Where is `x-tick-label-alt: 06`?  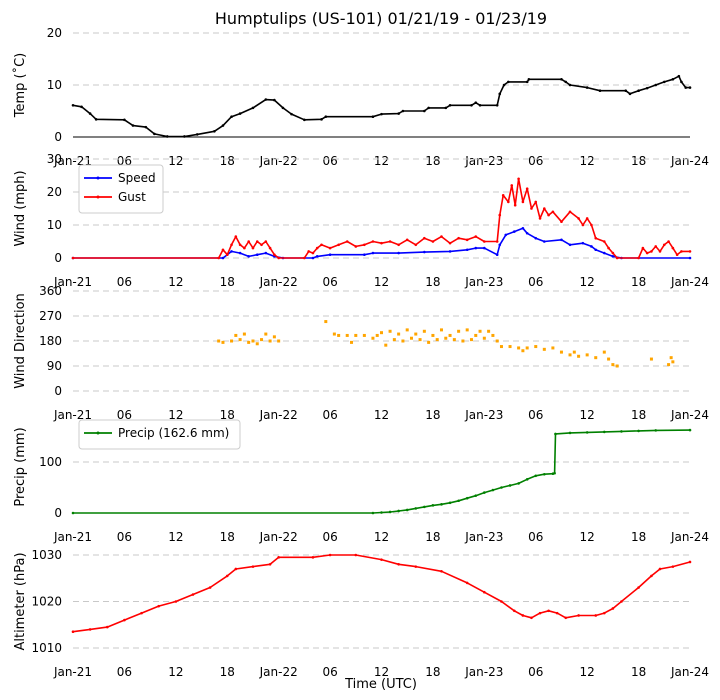
x-tick-label-alt: 06 is located at coordinates (329, 672).